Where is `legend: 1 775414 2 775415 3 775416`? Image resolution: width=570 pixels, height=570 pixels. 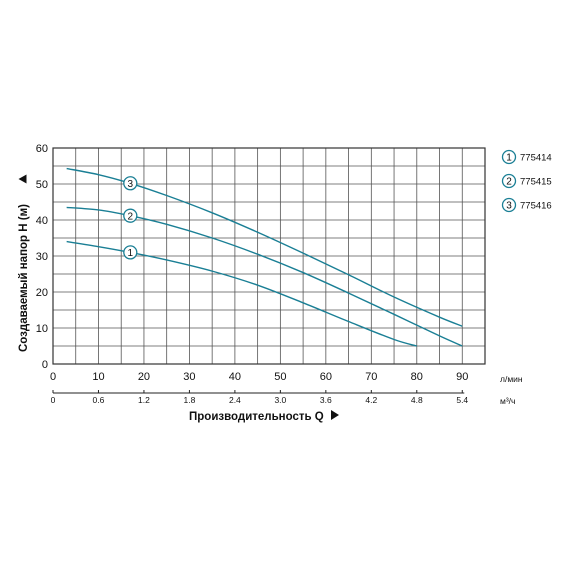
legend: 1 775414 2 775415 3 775416 is located at coordinates (526, 181).